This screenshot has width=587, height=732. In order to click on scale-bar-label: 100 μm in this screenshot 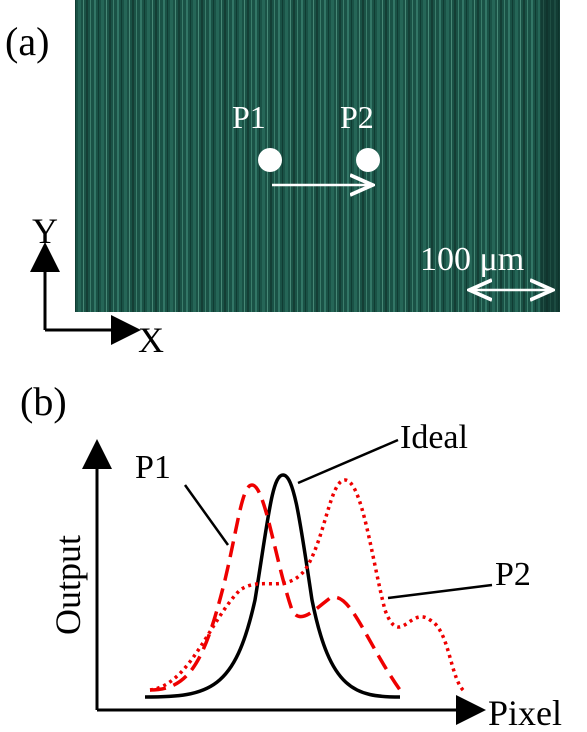, I will do `click(472, 259)`.